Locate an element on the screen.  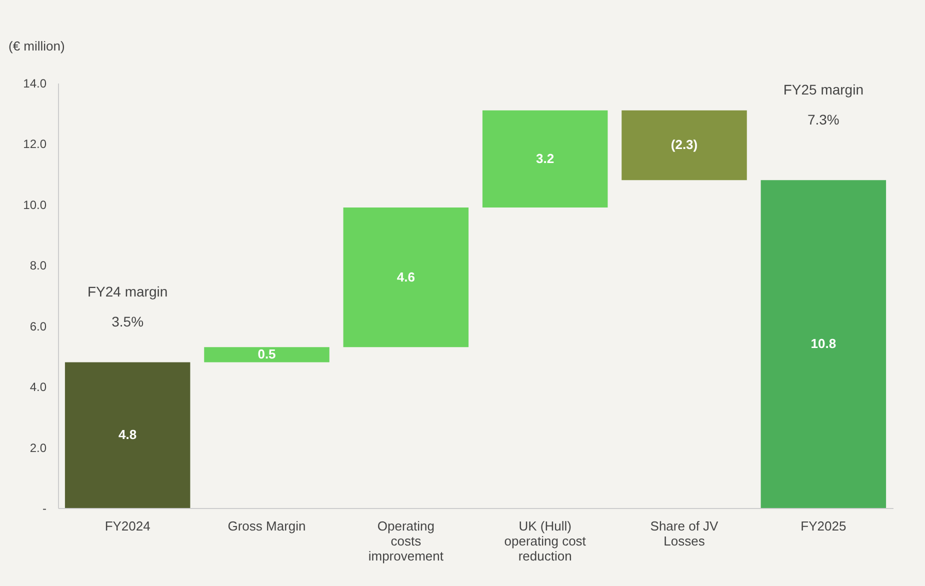
annotation: FY25 margin is located at coordinates (823, 89).